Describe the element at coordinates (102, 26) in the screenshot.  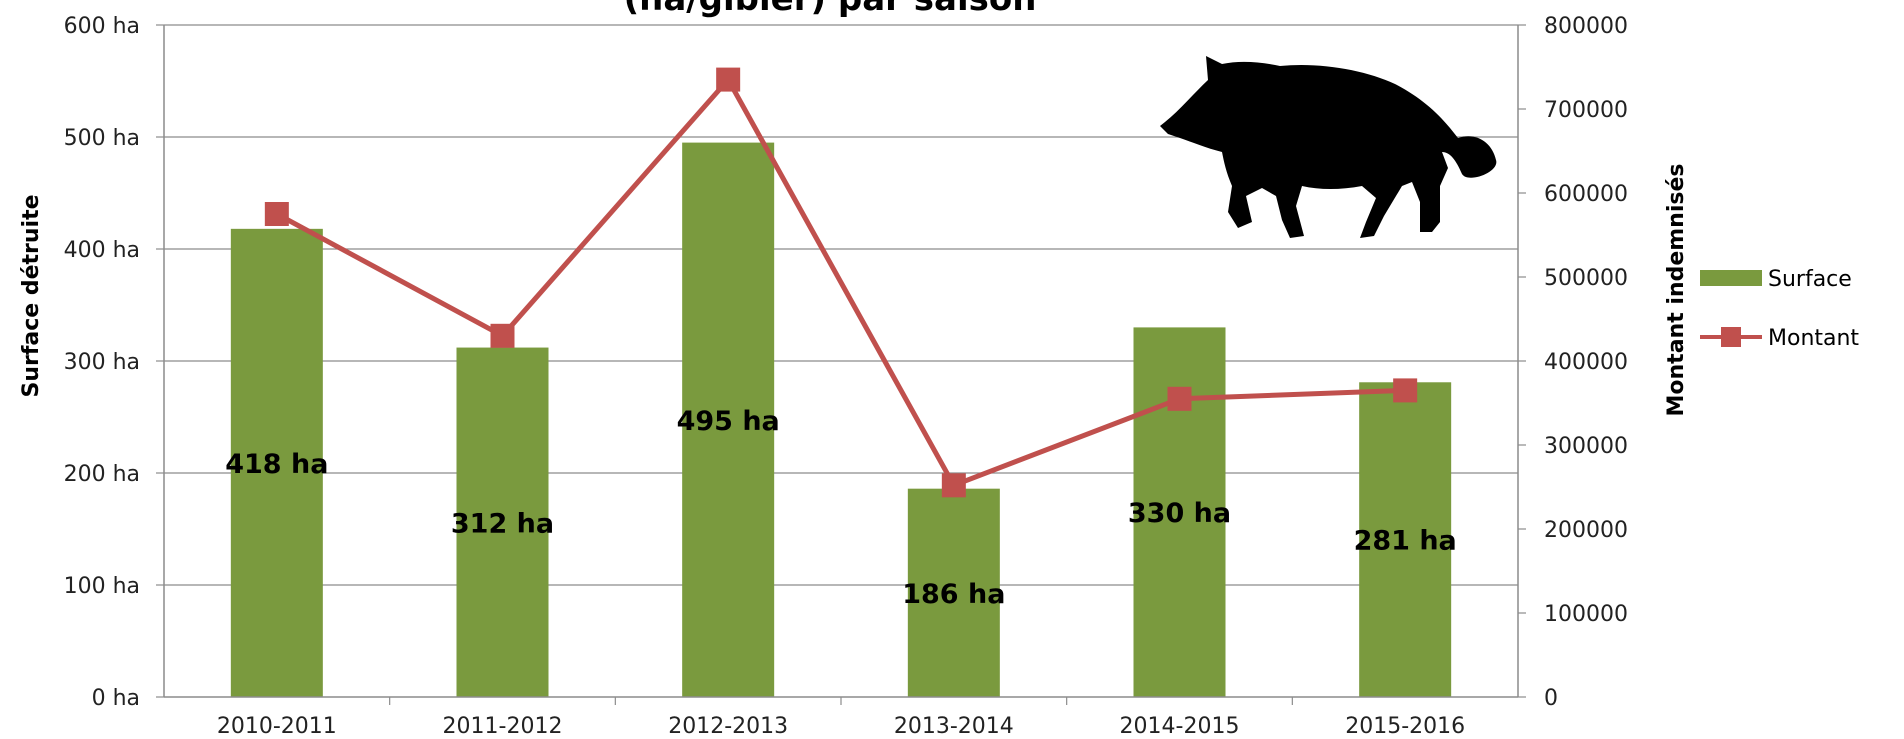
I see `y-tick-label: 600 ha` at that location.